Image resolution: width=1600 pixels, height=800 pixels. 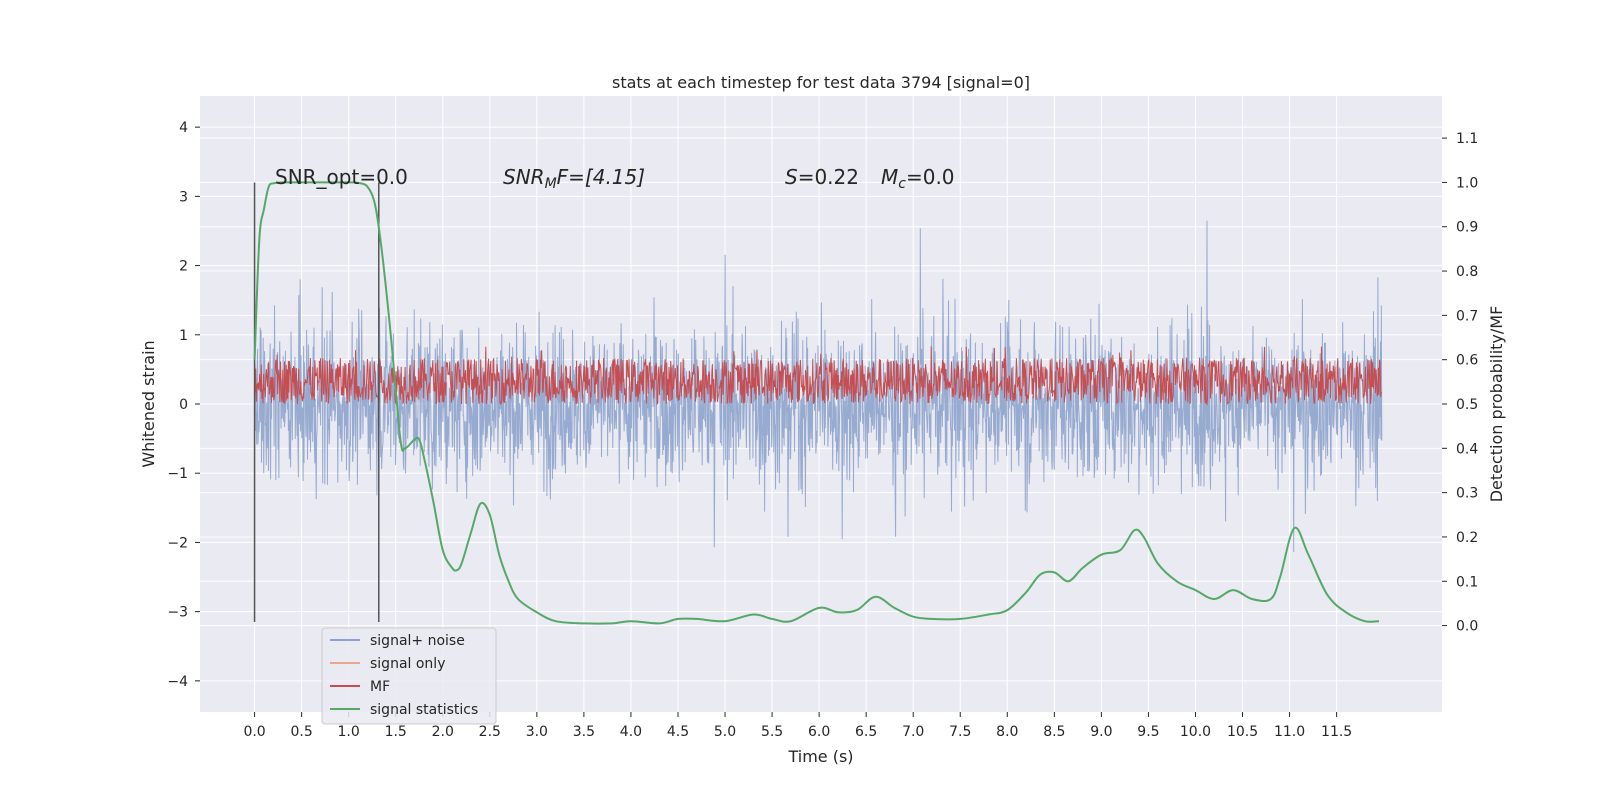 What do you see at coordinates (1242, 732) in the screenshot?
I see `x-tick-label: 10.5` at bounding box center [1242, 732].